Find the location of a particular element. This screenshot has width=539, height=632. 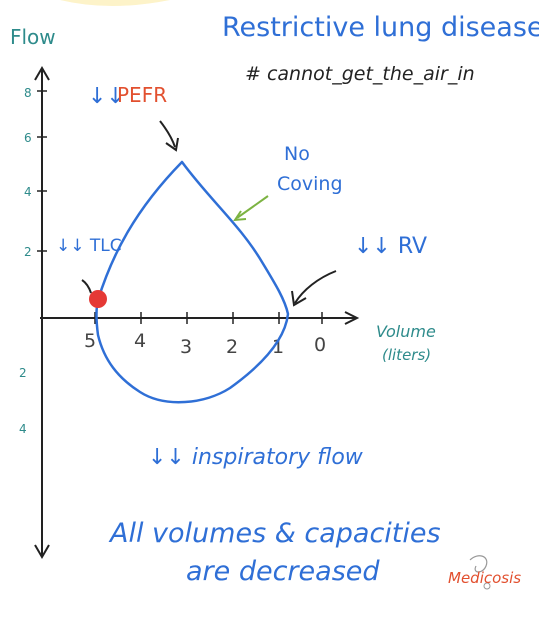

flow-volume-loop is located at coordinates (192, 282).